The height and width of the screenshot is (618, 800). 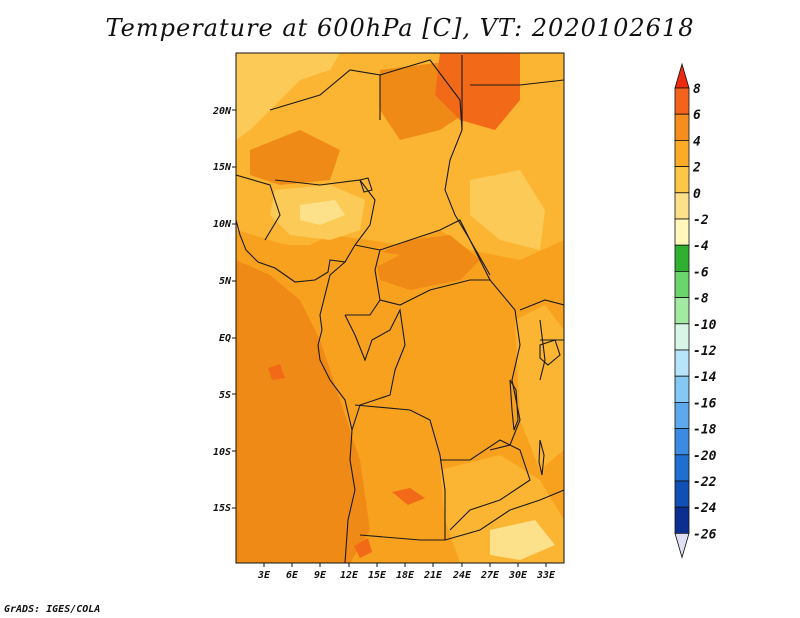 I want to click on colorbar-label: -20, so click(x=705, y=456).